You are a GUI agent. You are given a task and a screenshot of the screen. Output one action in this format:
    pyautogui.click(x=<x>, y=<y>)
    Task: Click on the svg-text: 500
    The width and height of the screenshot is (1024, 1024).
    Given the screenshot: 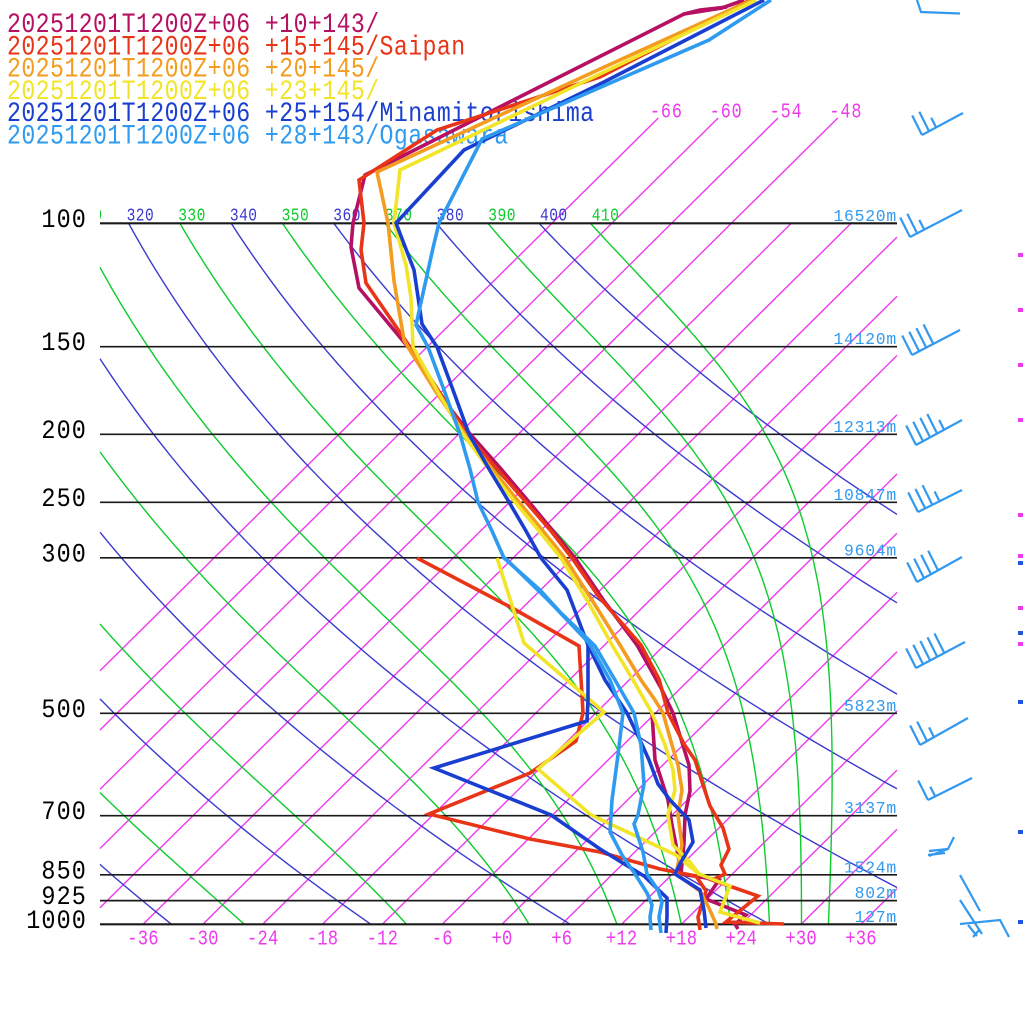 What is the action you would take?
    pyautogui.click(x=64, y=710)
    